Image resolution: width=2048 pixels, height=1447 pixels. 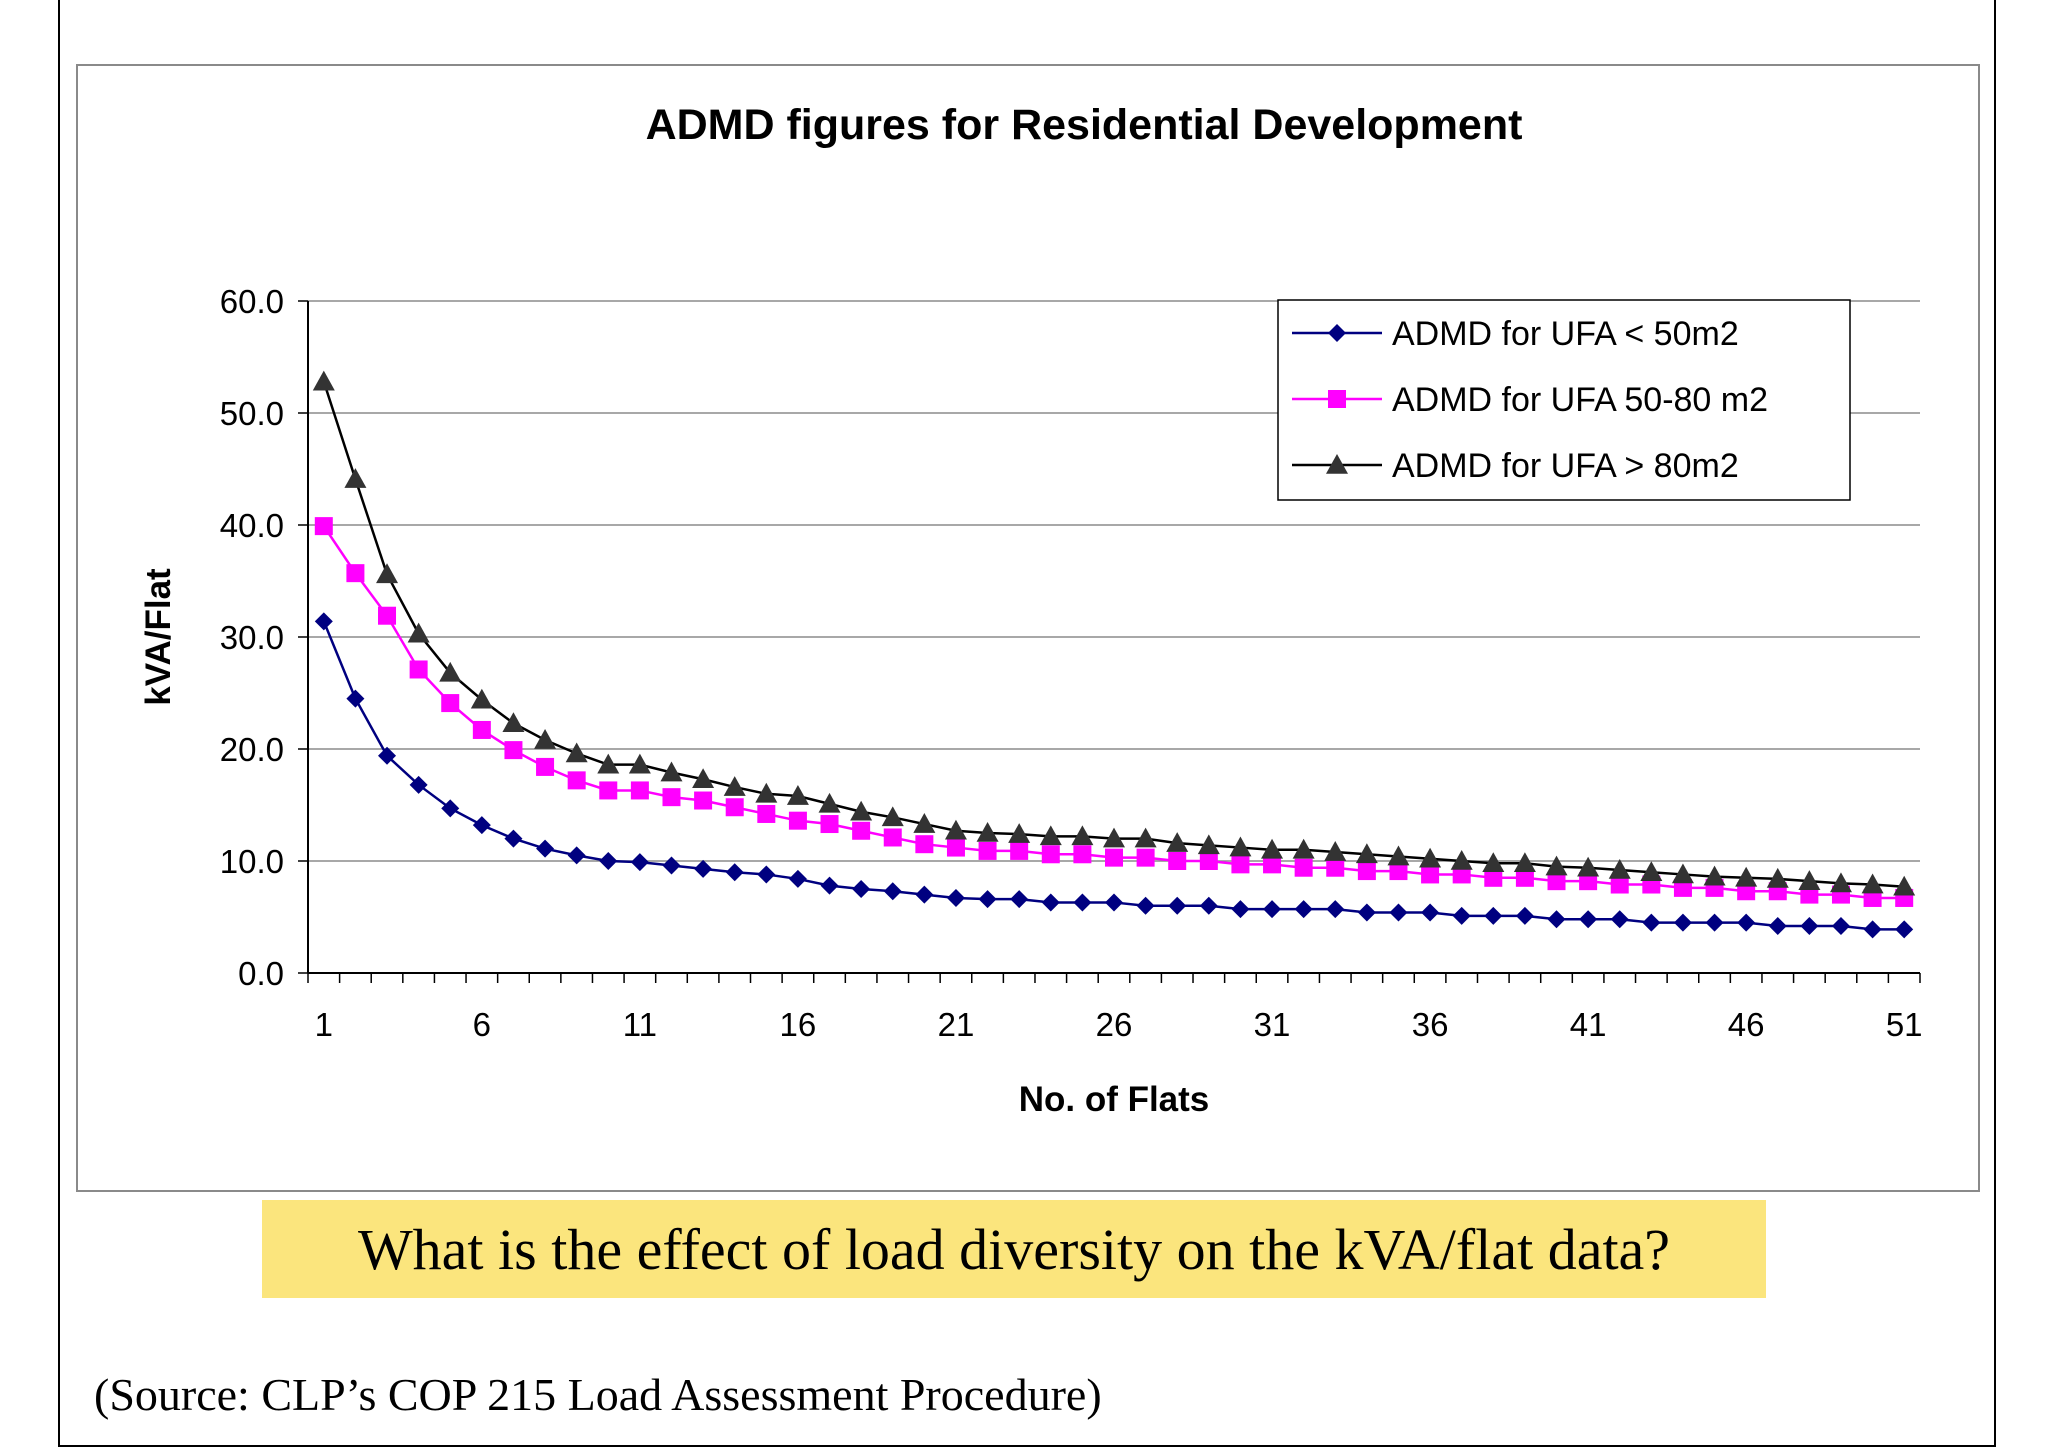 I want to click on x-tick-label: 26, so click(x=1114, y=1024).